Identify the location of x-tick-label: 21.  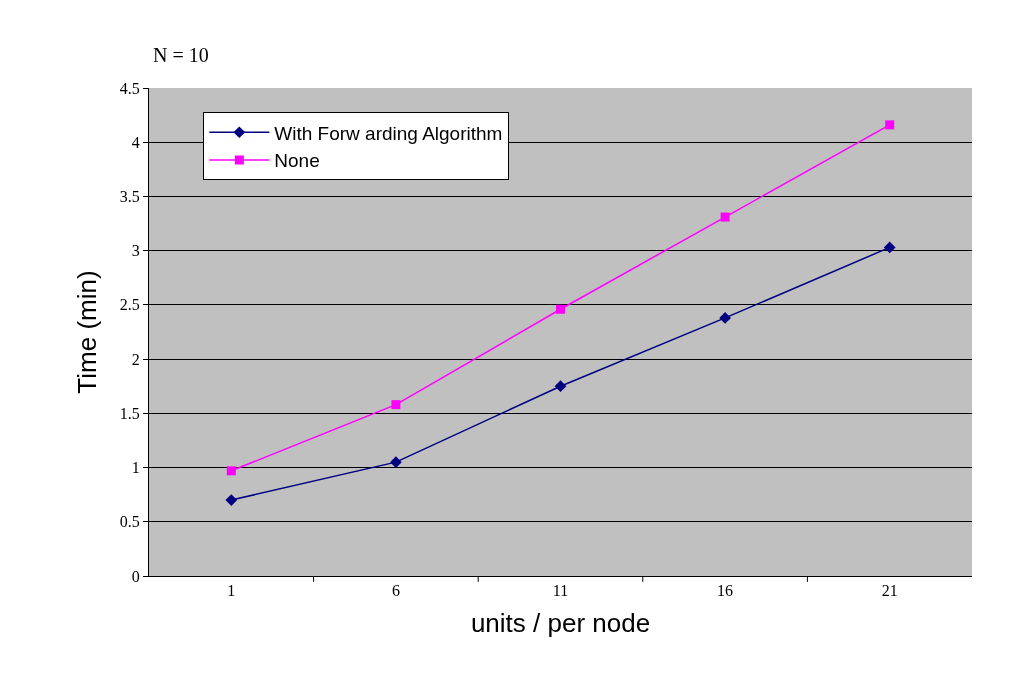
(889, 591).